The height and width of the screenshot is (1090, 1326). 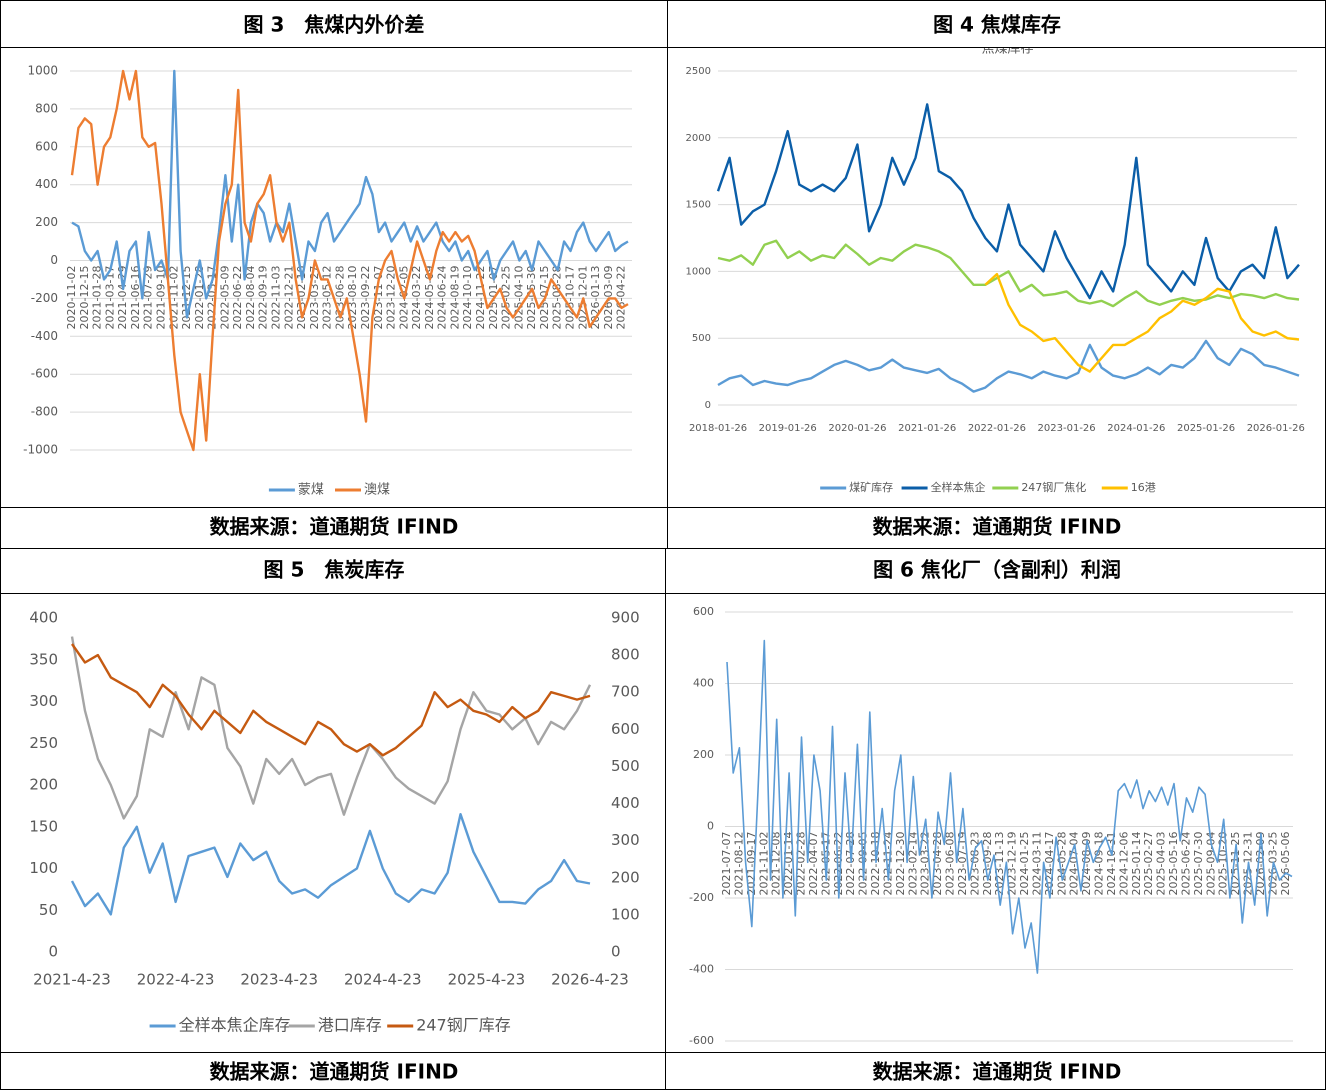 What do you see at coordinates (44, 412) in the screenshot?
I see `y-tick-label: -800` at bounding box center [44, 412].